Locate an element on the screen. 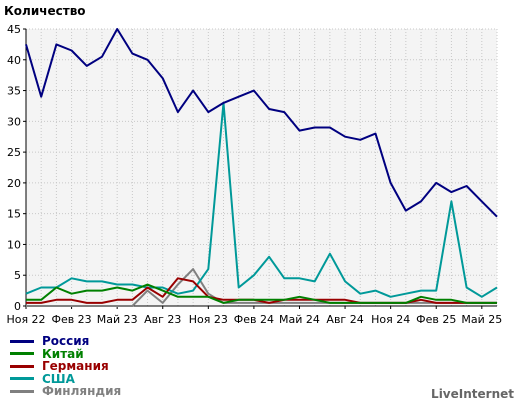 The image size is (520, 405). legend-item: Китай is located at coordinates (65, 353).